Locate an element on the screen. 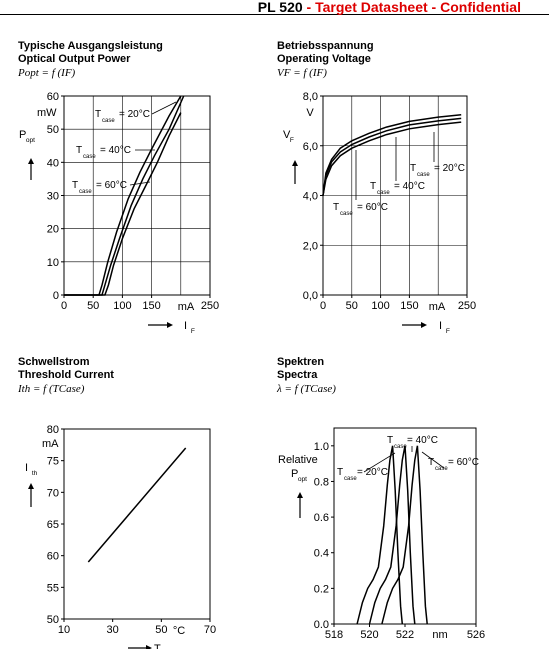  chart3-ytick-label: 60 is located at coordinates (53, 557).